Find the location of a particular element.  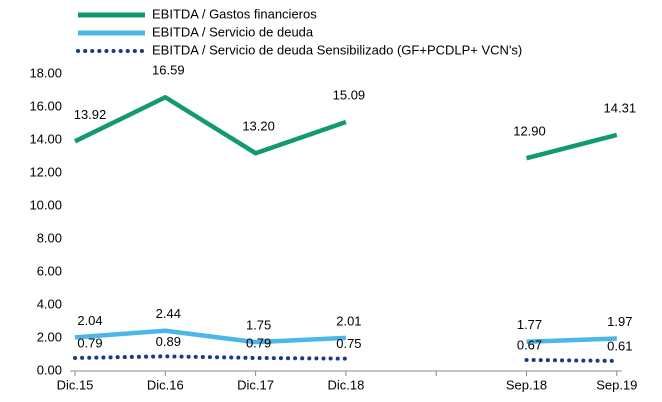

y-tick-label: 10.00 is located at coordinates (45, 204).